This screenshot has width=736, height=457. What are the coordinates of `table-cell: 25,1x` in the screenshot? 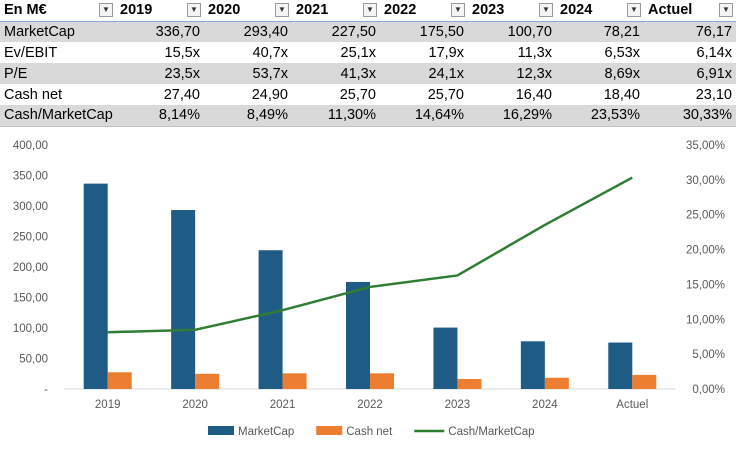 It's located at (358, 52).